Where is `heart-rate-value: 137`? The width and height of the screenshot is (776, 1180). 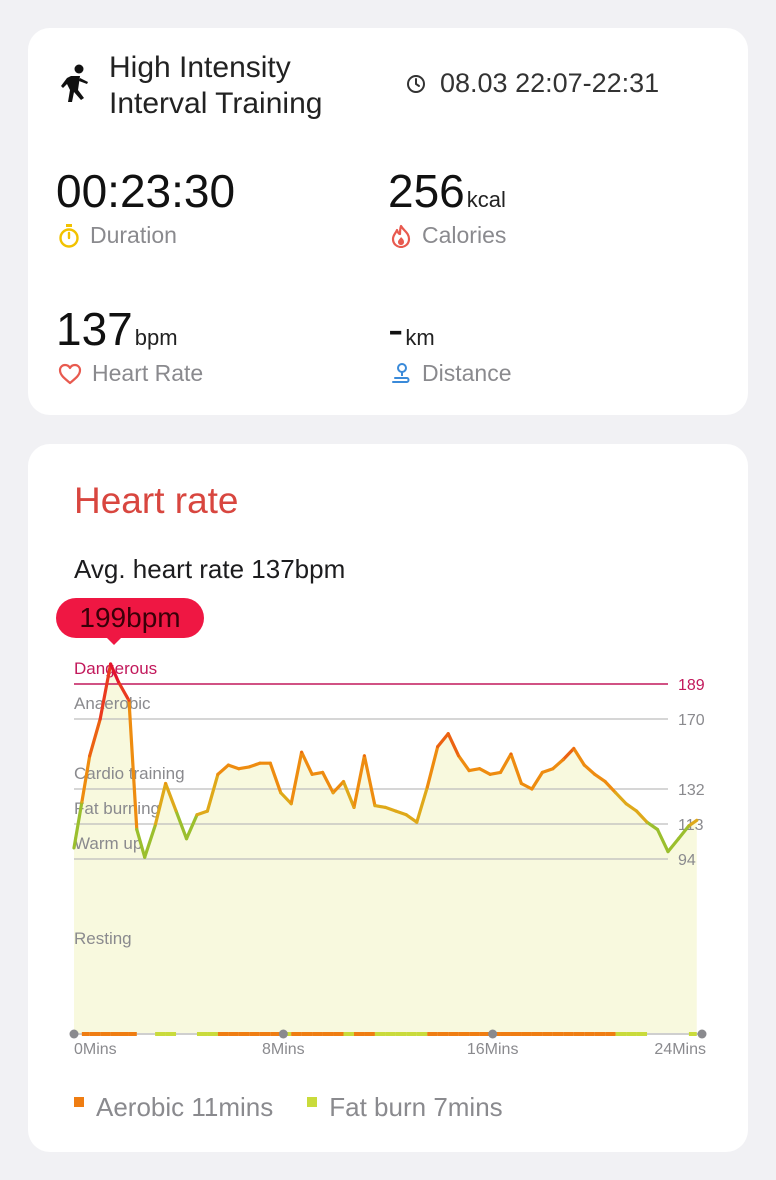 heart-rate-value: 137 is located at coordinates (94, 329).